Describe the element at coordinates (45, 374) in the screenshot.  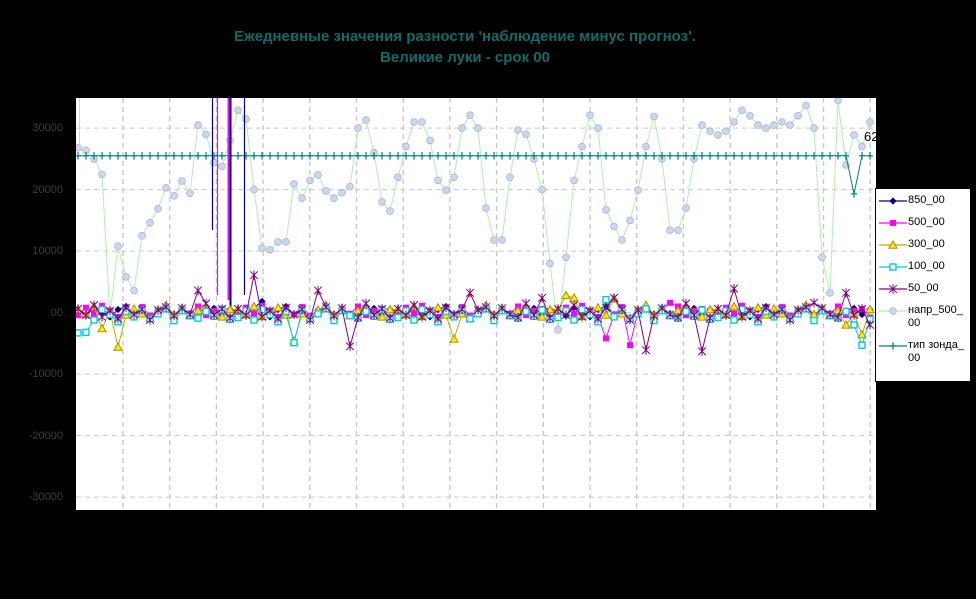
I see `y-axis-tick-label: -10000` at that location.